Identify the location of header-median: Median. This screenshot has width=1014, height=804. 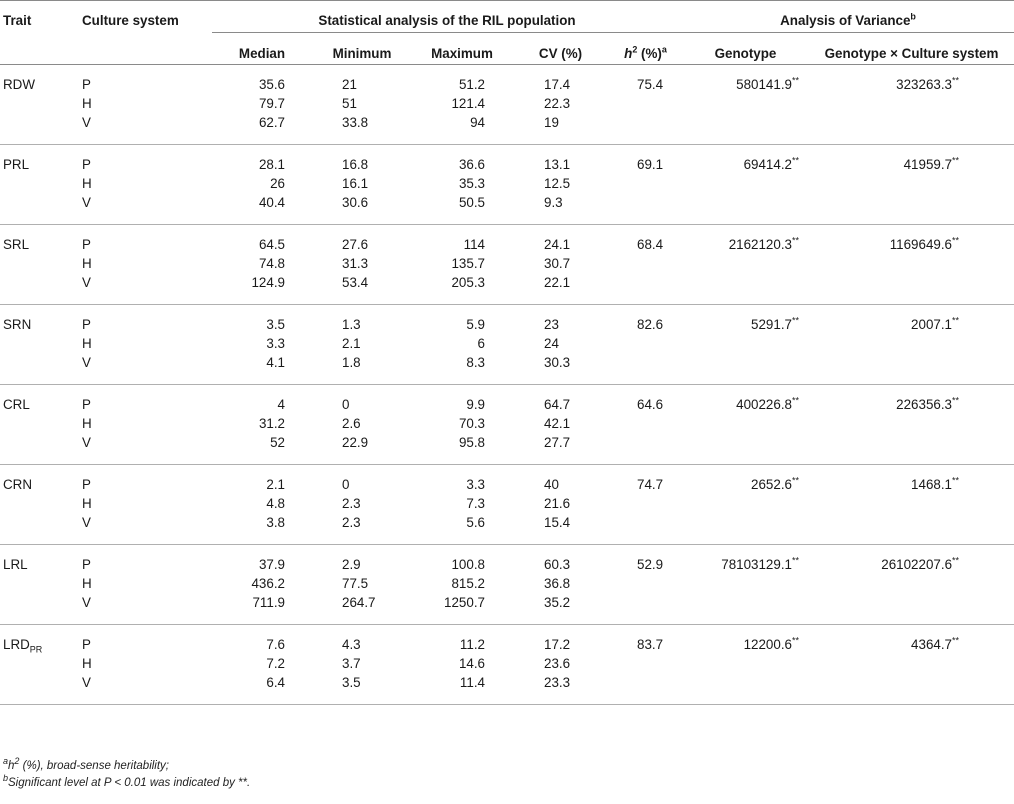
(262, 53).